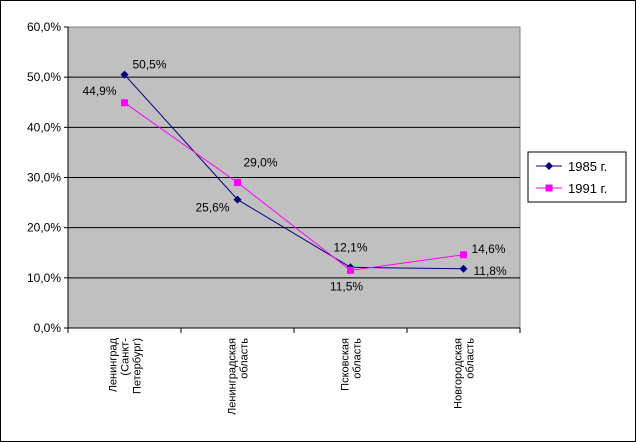  I want to click on category-label-line: (Санкт-, so click(126, 357).